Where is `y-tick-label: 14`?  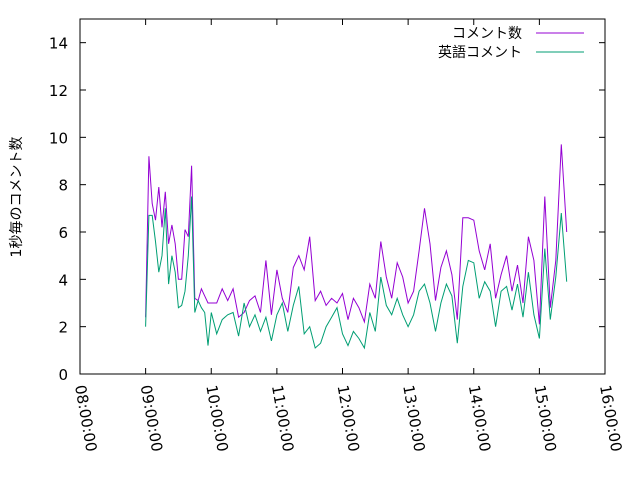
y-tick-label: 14 is located at coordinates (58, 44).